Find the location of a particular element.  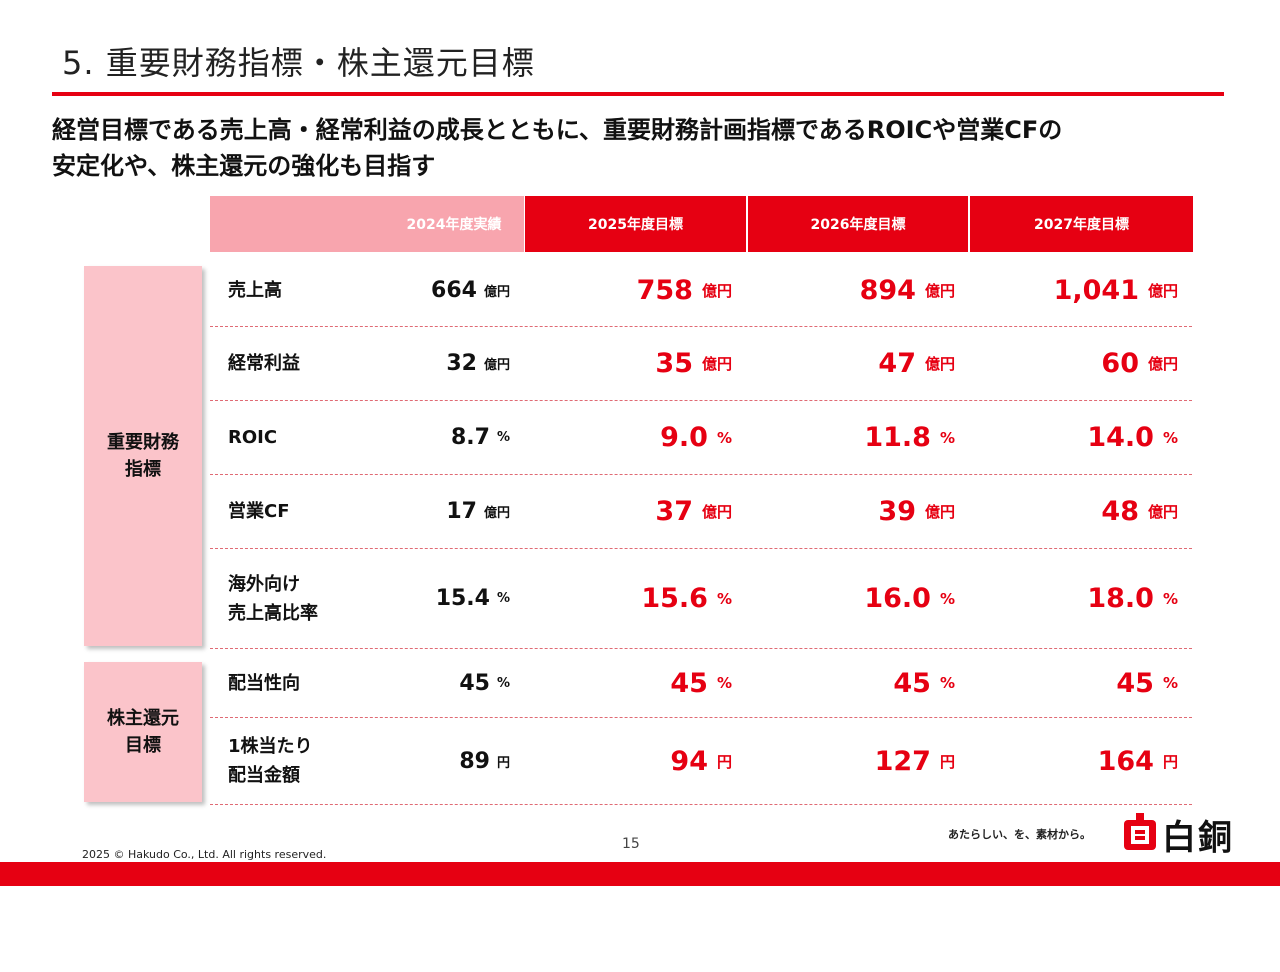

row-label: 海外向け 売上高比率 is located at coordinates (273, 598).